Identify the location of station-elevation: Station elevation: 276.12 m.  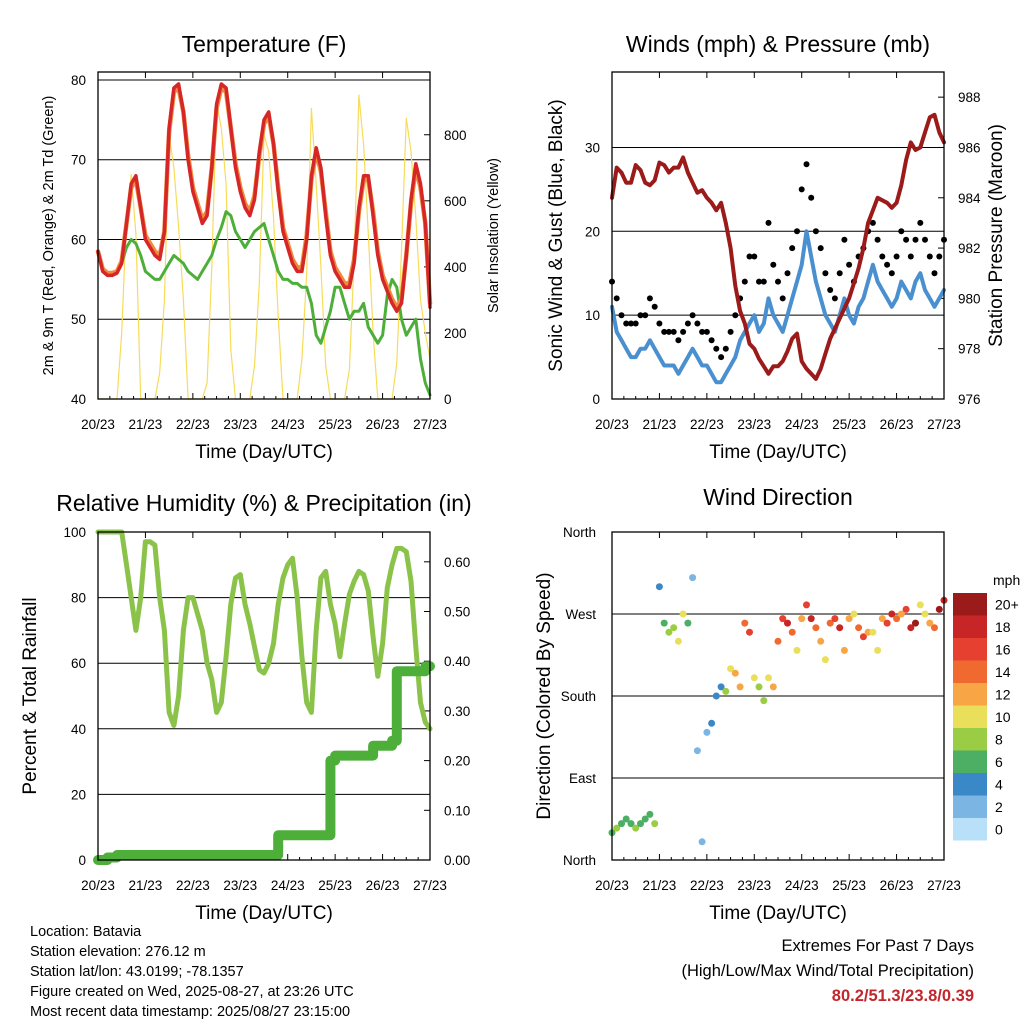
(118, 952).